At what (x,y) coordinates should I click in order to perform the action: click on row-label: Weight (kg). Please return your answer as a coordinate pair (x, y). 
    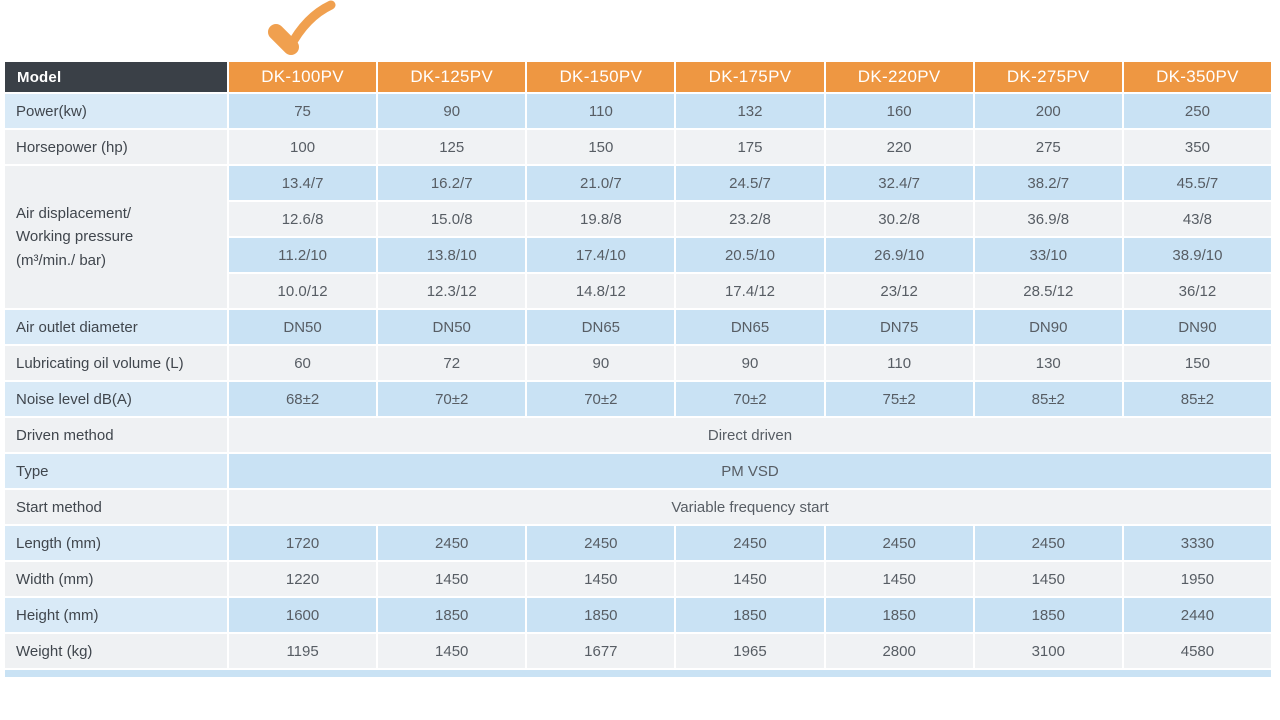
    Looking at the image, I should click on (116, 651).